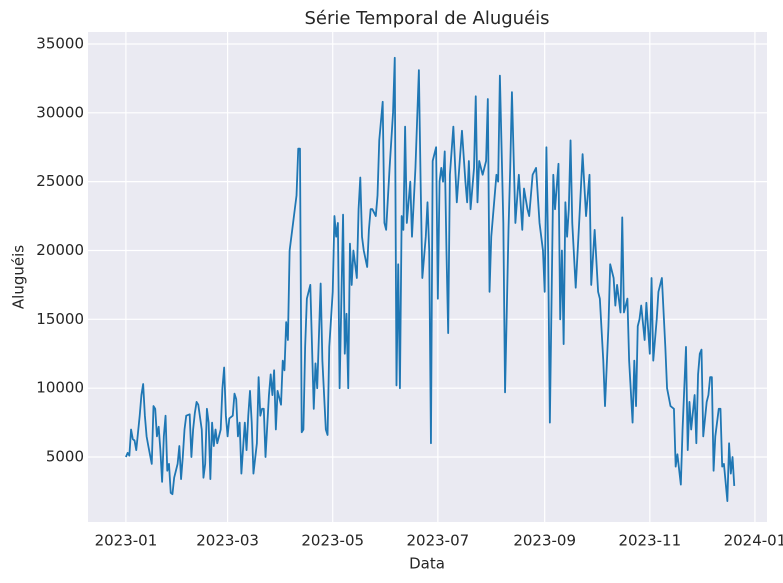 This screenshot has height=583, width=783. I want to click on x-tick-label: 2023-09, so click(544, 541).